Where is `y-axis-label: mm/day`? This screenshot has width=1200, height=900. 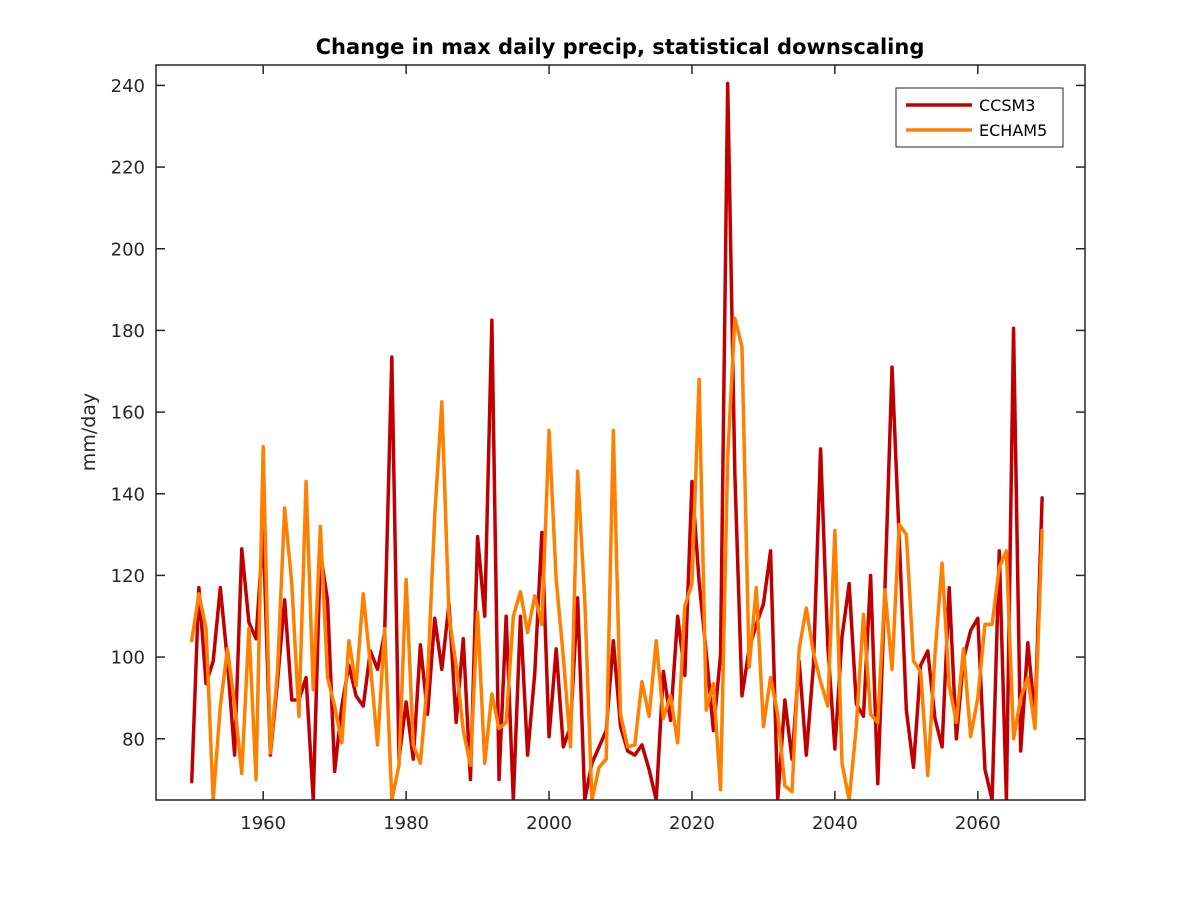 y-axis-label: mm/day is located at coordinates (89, 432).